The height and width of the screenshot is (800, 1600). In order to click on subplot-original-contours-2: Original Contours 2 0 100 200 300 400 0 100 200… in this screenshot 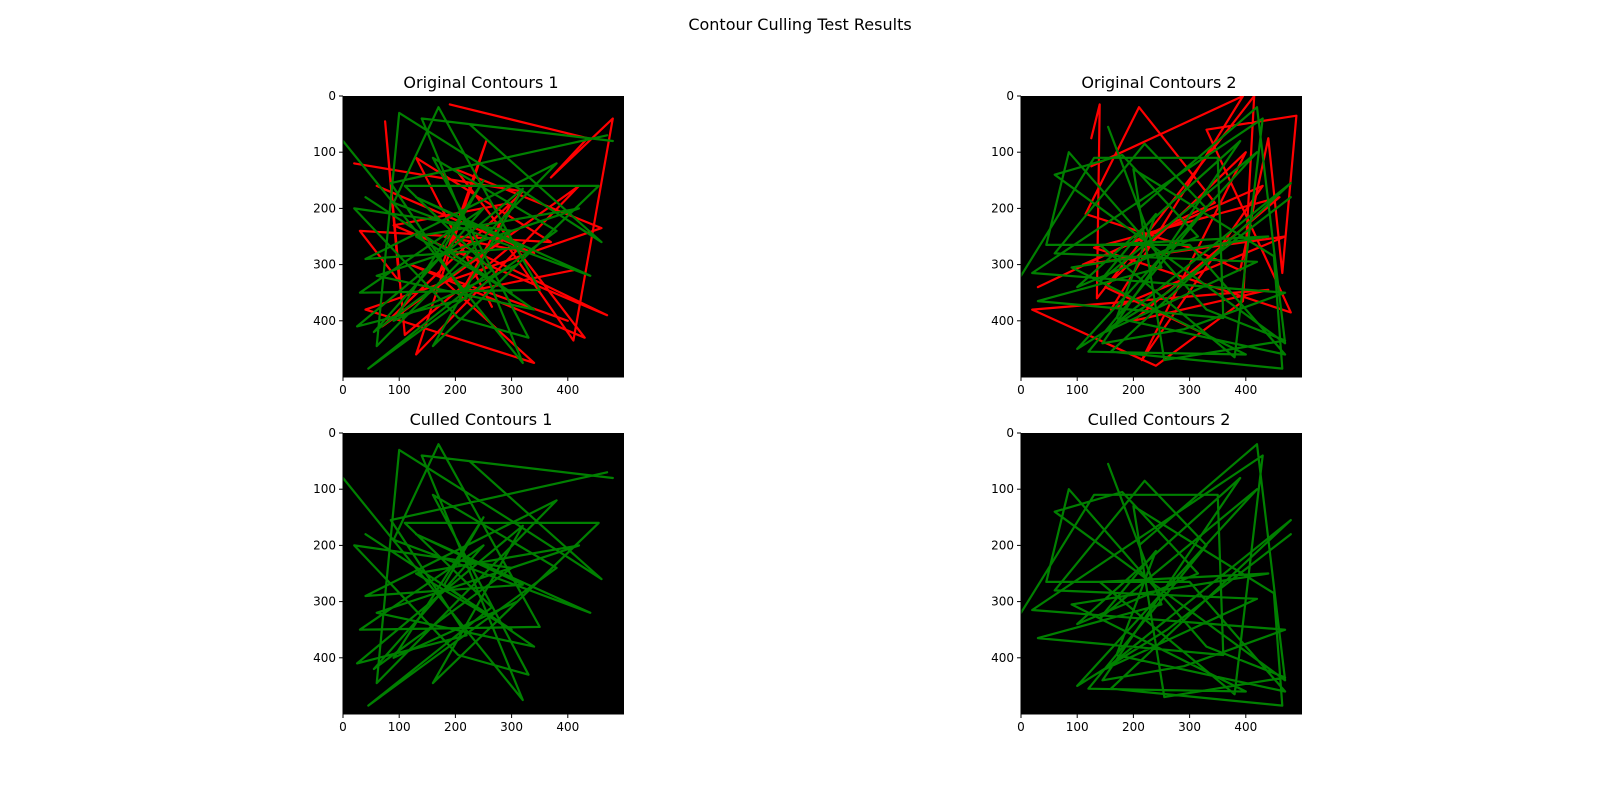, I will do `click(1146, 235)`.